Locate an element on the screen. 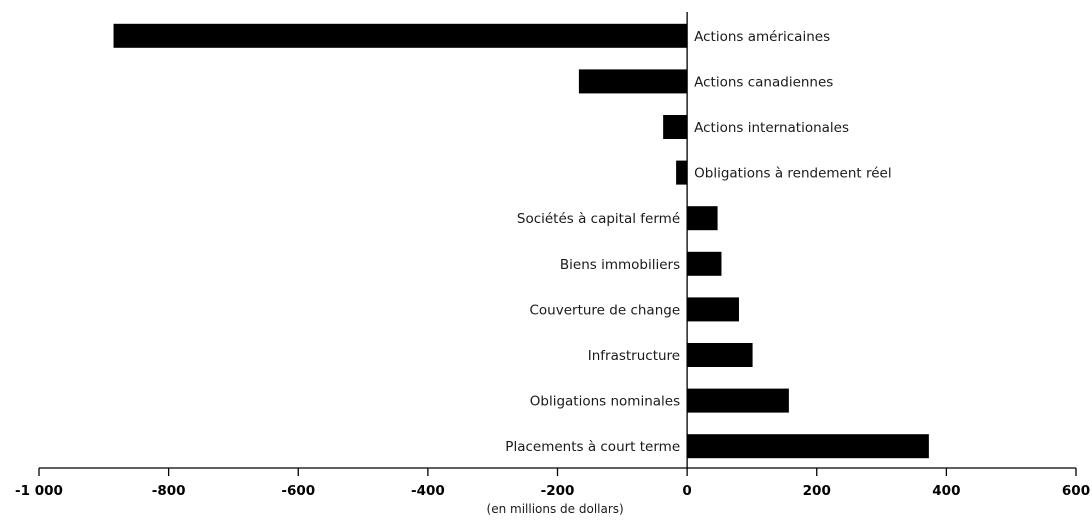  bar-biens-immobiliers is located at coordinates (704, 263).